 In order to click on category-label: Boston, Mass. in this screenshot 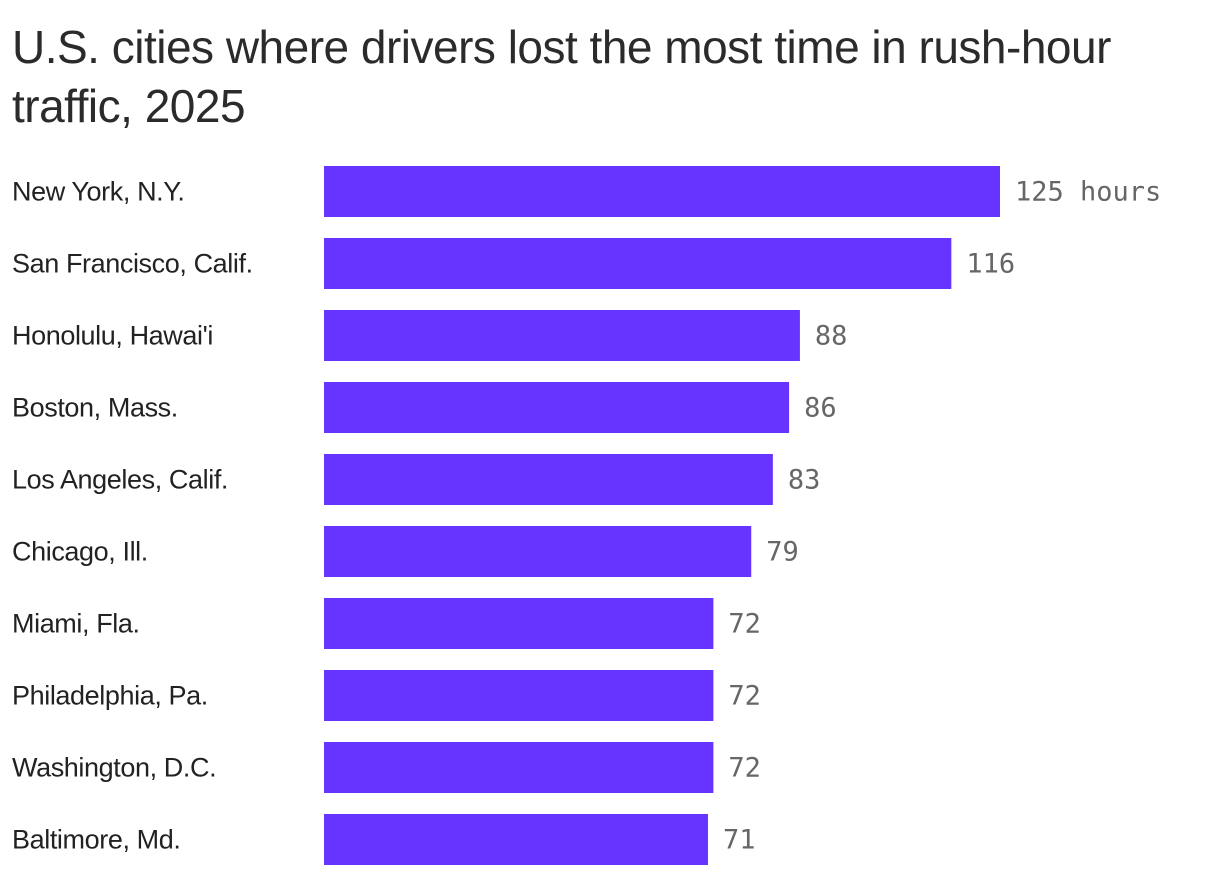, I will do `click(95, 408)`.